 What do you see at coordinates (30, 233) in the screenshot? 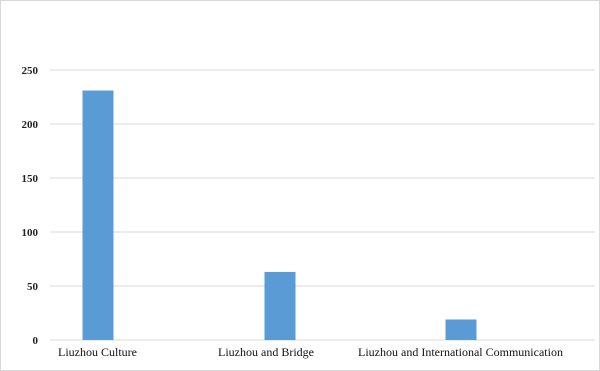
I see `y-tick-label: 100` at bounding box center [30, 233].